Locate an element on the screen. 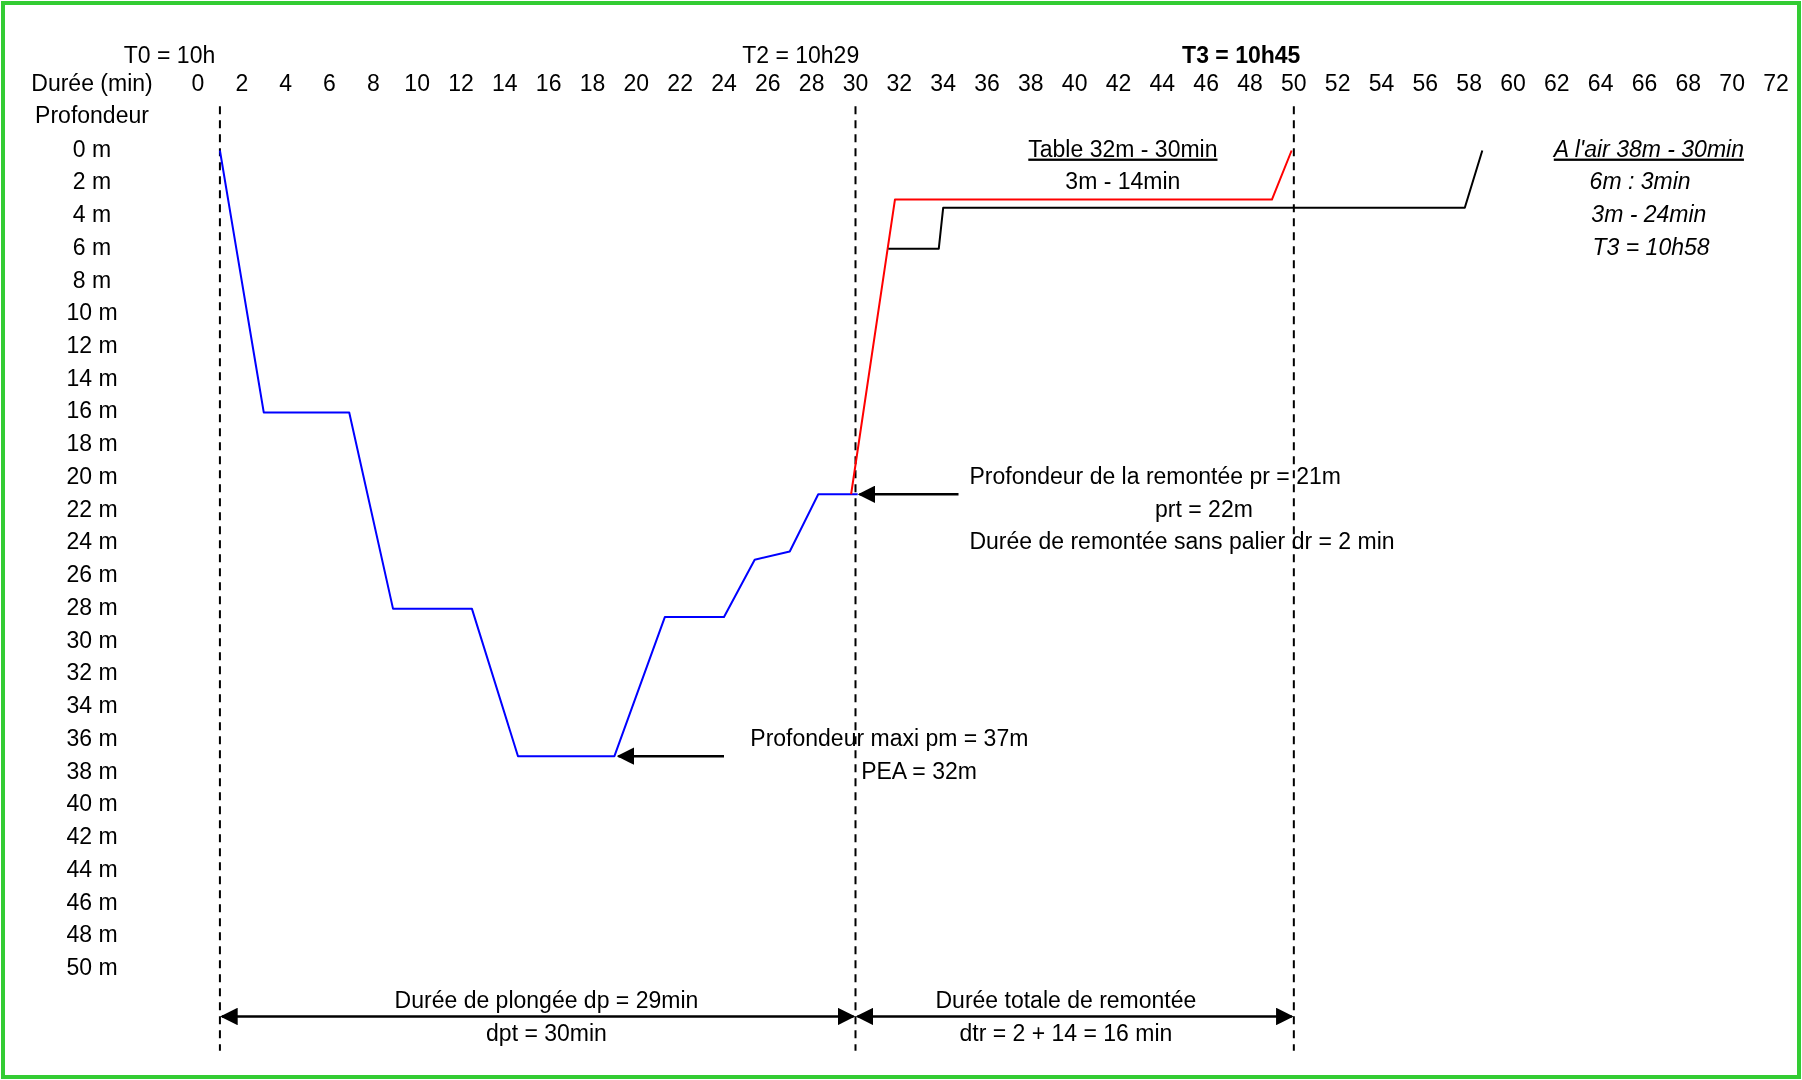 The height and width of the screenshot is (1080, 1802). x-tick-label: 26 is located at coordinates (768, 83).